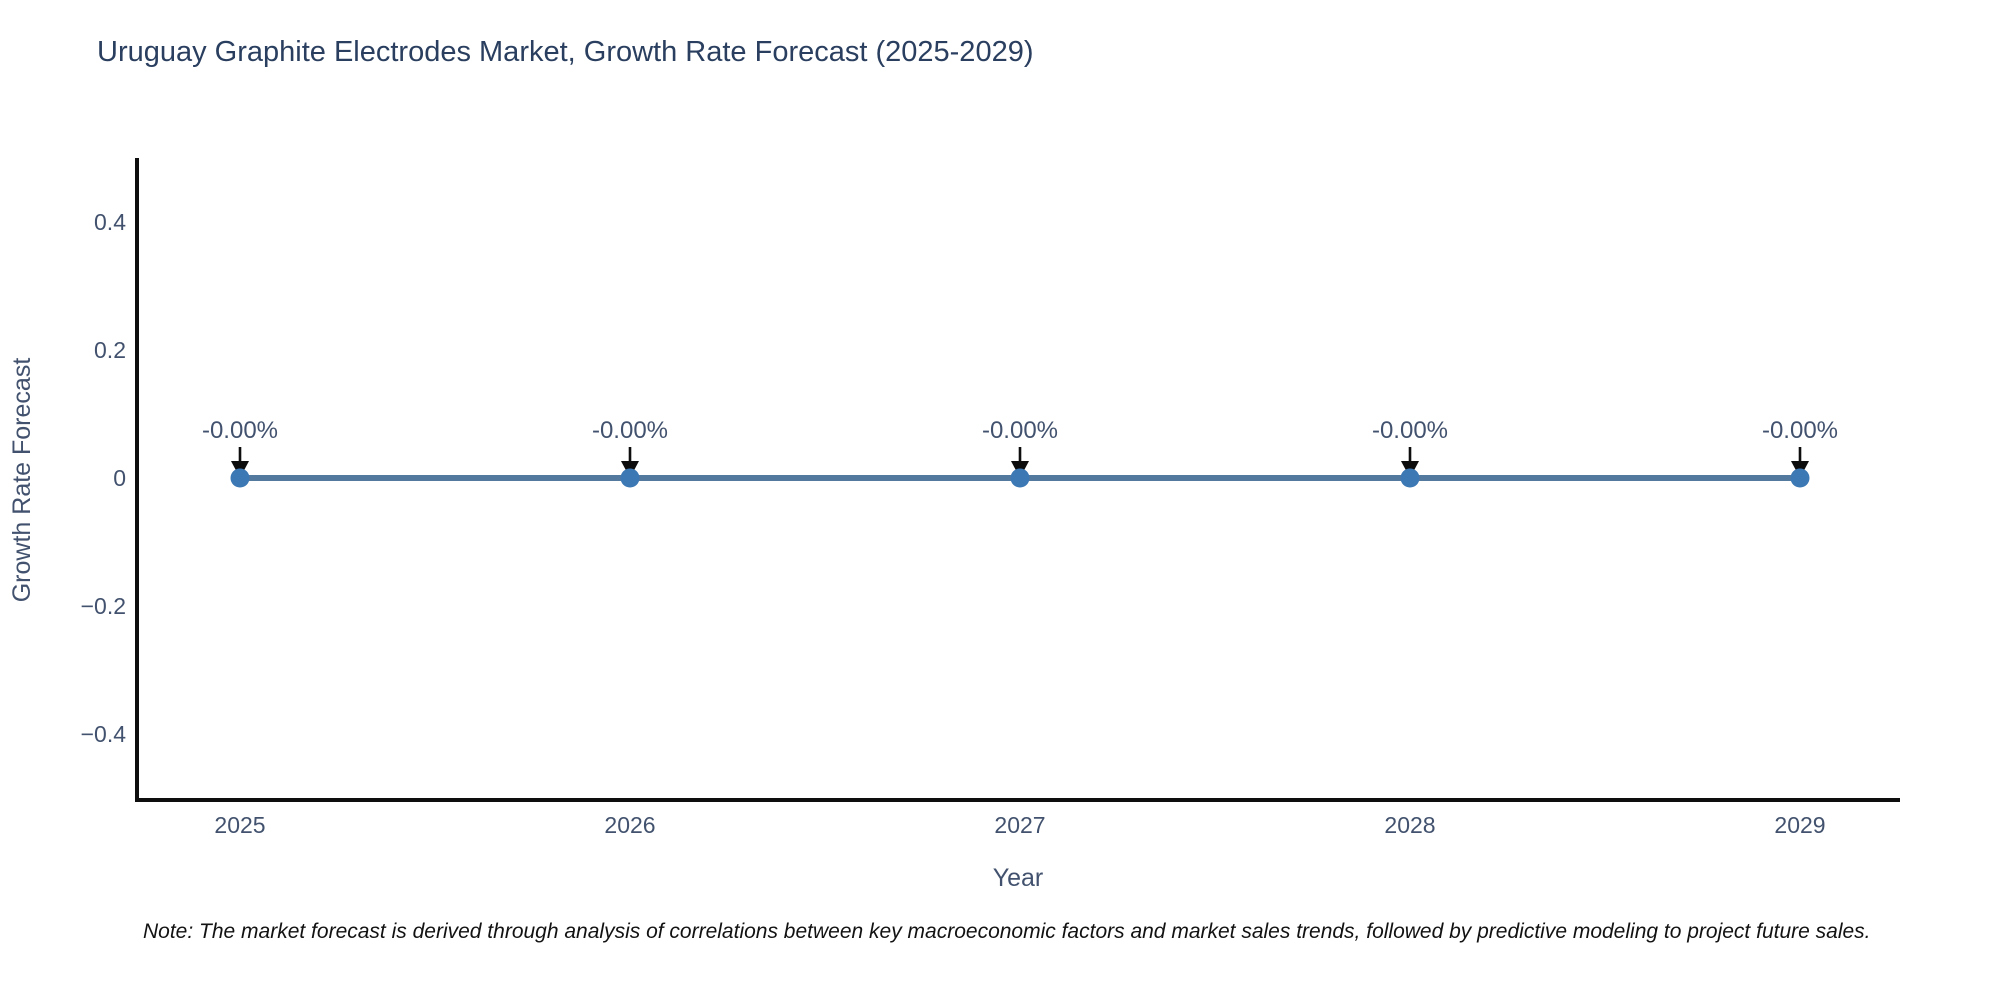  What do you see at coordinates (104, 734) in the screenshot?
I see `y-tick-label: −0.4` at bounding box center [104, 734].